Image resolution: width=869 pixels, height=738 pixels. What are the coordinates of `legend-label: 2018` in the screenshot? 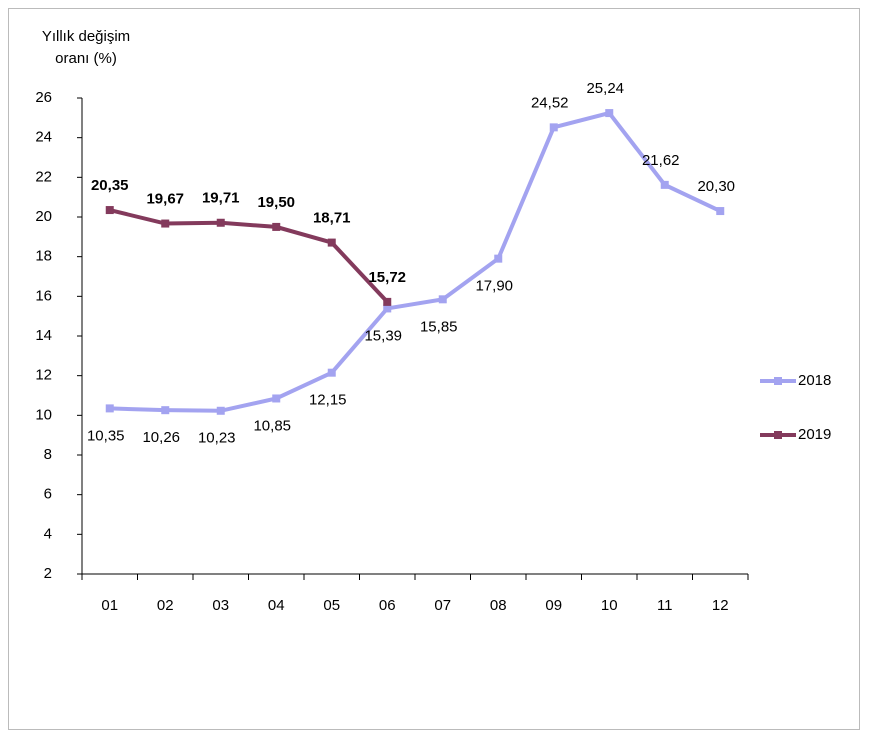 It's located at (814, 380).